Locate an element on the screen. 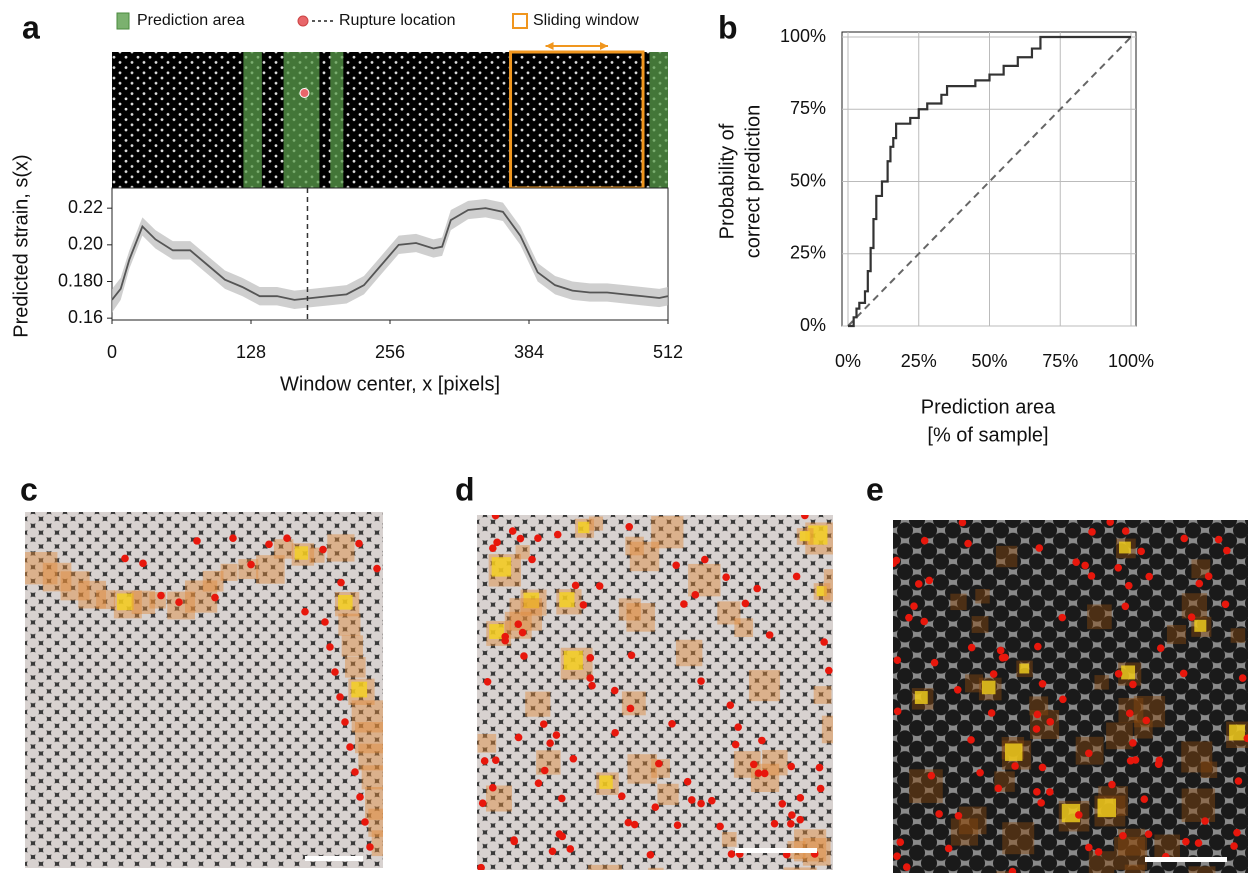  y-tick-label: 0.180 is located at coordinates (80, 280).